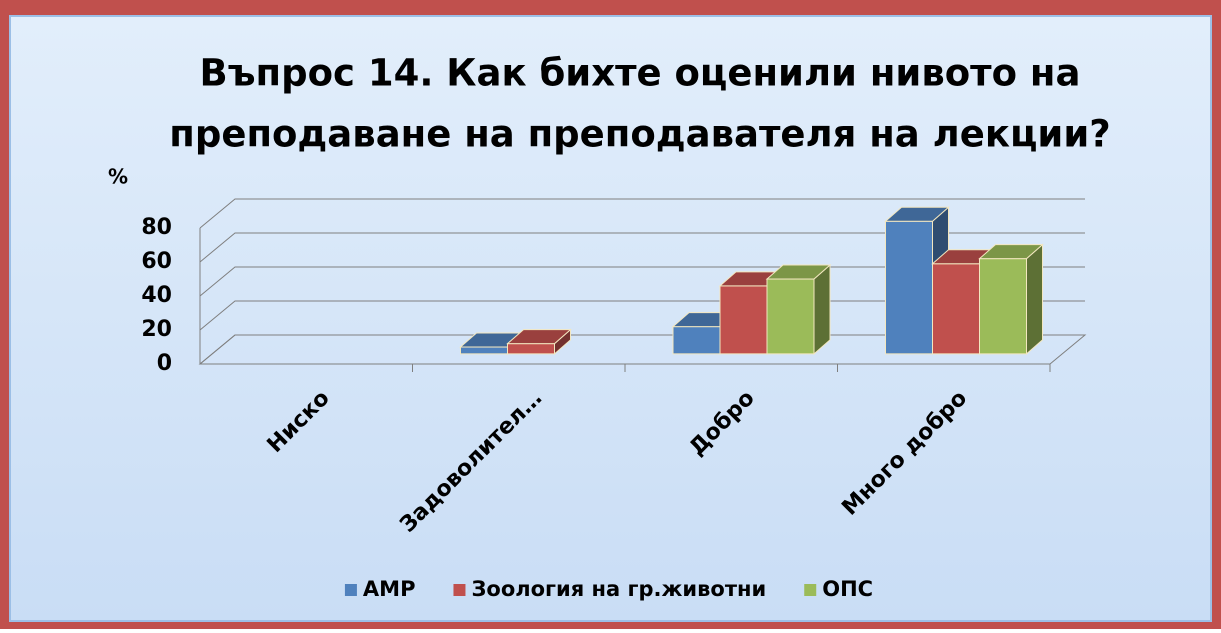 The image size is (1221, 633). What do you see at coordinates (640, 73) in the screenshot?
I see `chart-title: Въпрос 14. Как бихте оценили нивото на` at bounding box center [640, 73].